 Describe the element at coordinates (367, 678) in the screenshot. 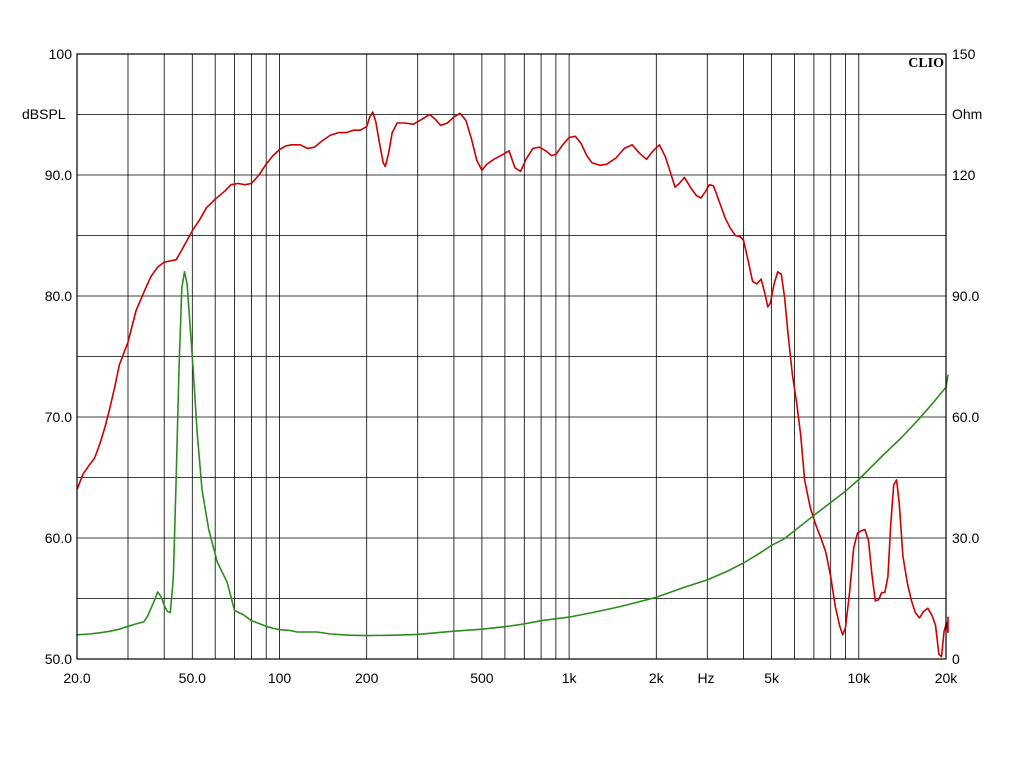

I see `x-tick-label: 200` at that location.